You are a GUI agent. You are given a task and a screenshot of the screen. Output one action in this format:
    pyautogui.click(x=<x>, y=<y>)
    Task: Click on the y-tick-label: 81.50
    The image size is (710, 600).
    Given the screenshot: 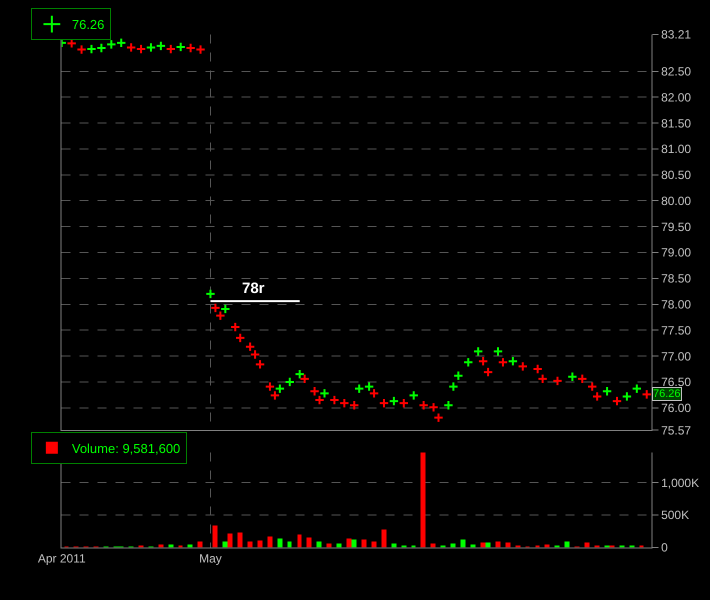 What is the action you would take?
    pyautogui.click(x=676, y=123)
    